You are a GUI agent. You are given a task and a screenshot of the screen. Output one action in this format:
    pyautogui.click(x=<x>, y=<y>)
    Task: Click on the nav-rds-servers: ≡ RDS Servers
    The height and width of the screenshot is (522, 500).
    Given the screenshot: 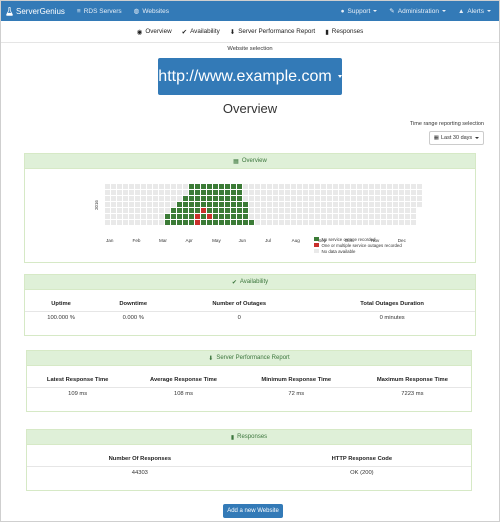 What is the action you would take?
    pyautogui.click(x=99, y=11)
    